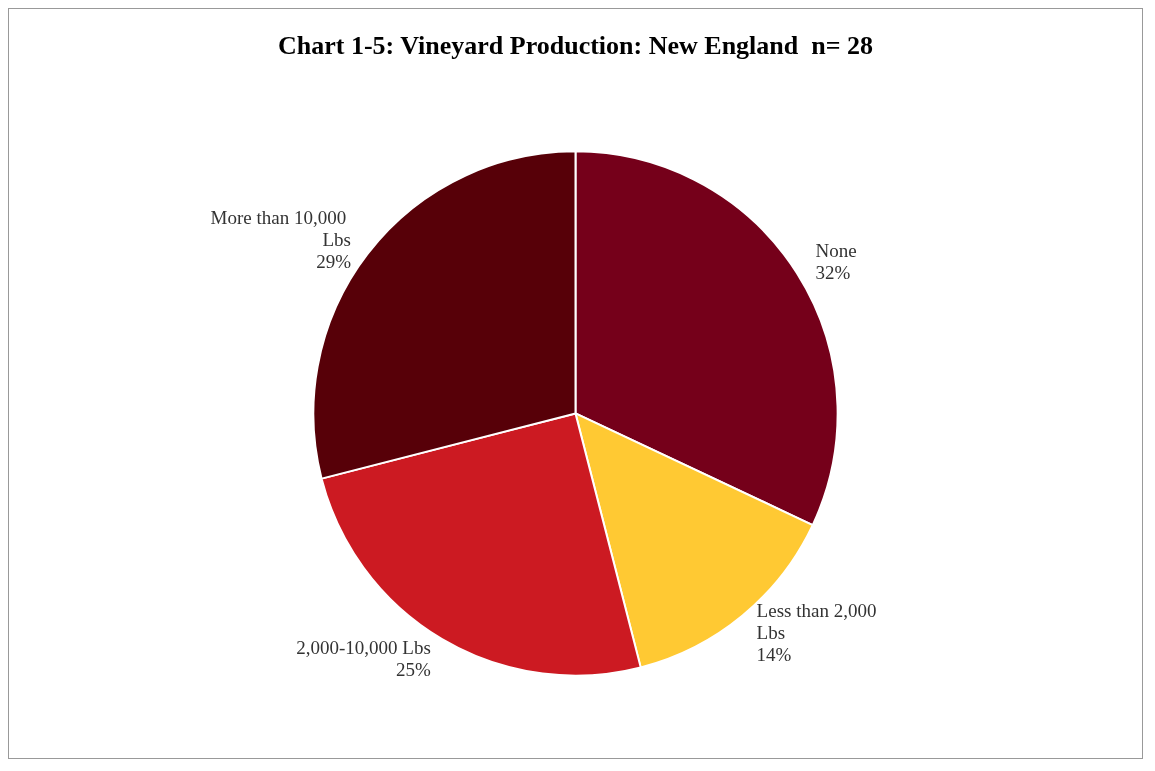 The height and width of the screenshot is (771, 1155). I want to click on slice-label: More than 10,000 Lbs, so click(280, 228).